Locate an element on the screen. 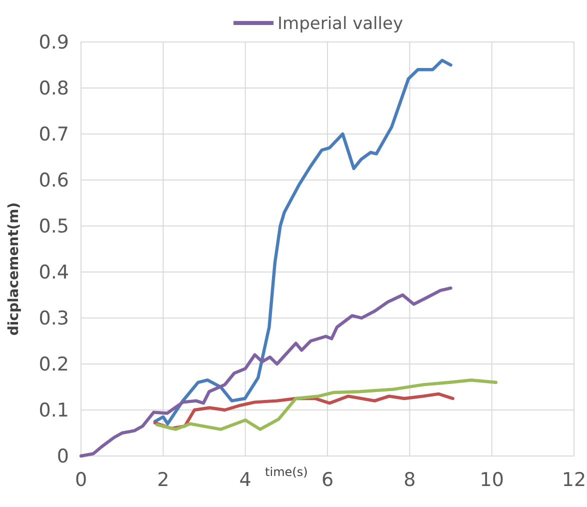 The width and height of the screenshot is (587, 507). y-tick-label: 0.8 is located at coordinates (53, 89).